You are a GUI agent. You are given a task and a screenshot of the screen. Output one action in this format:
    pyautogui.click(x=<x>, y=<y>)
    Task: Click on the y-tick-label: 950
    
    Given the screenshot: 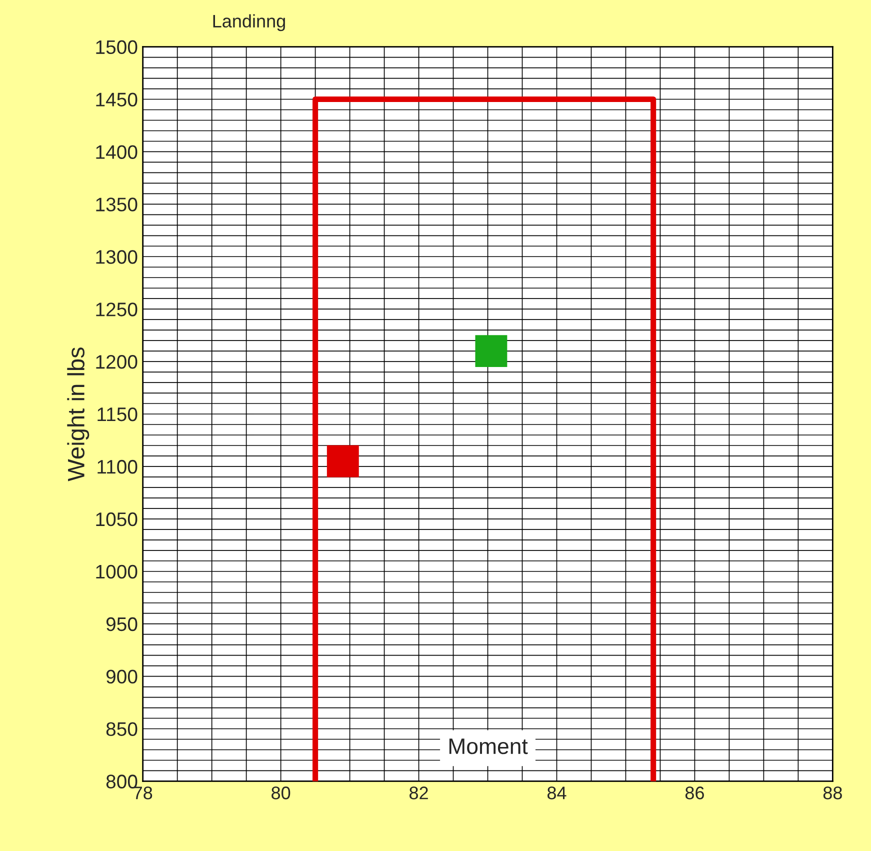 What is the action you would take?
    pyautogui.click(x=122, y=624)
    